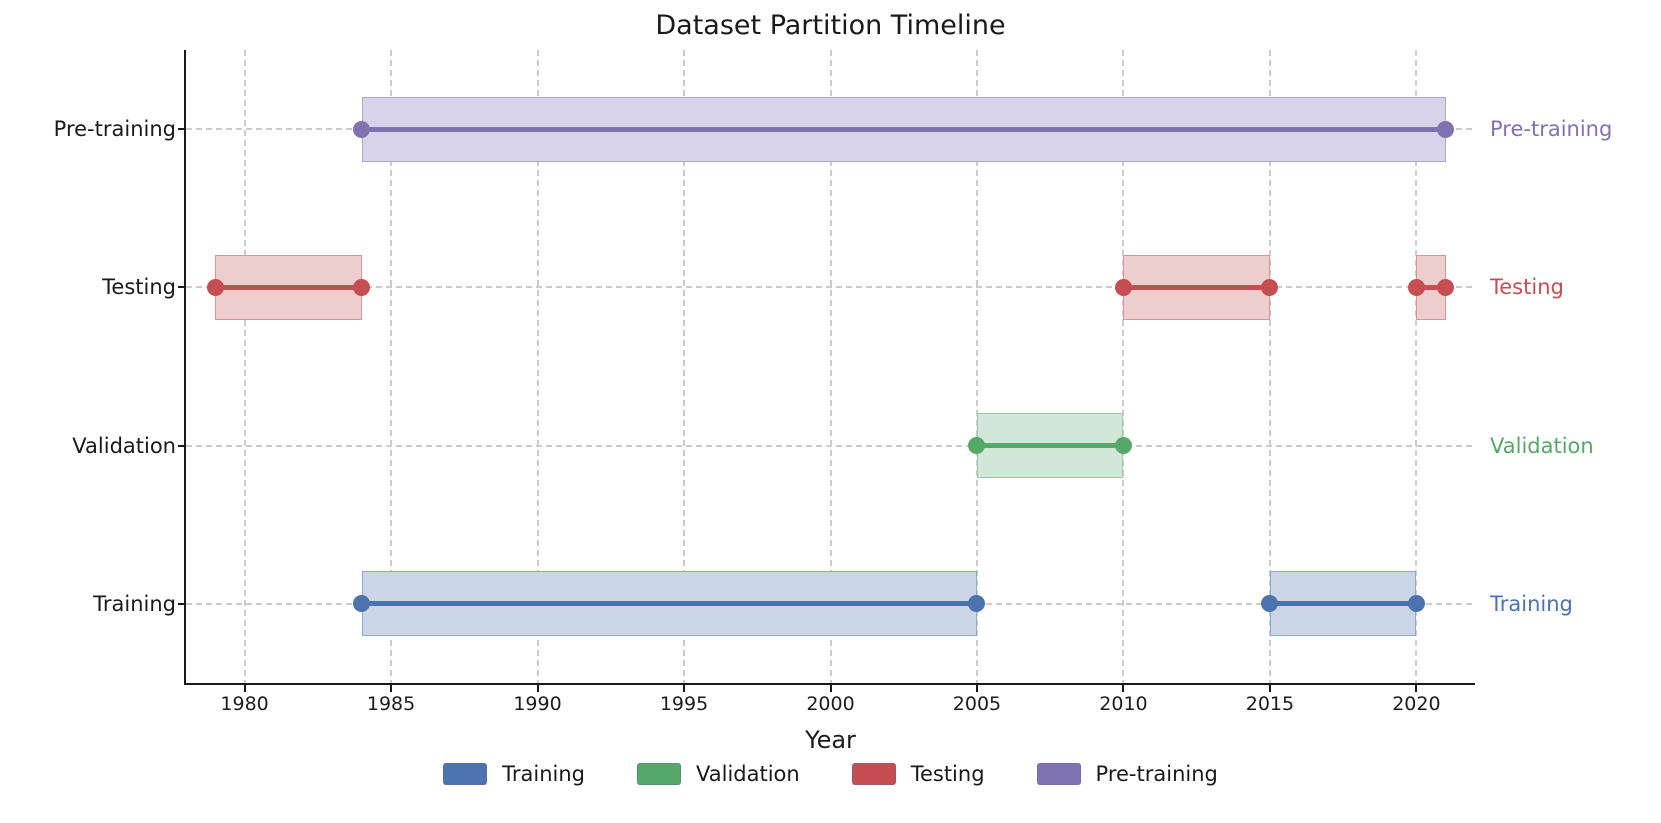 The image size is (1661, 823). Describe the element at coordinates (1156, 774) in the screenshot. I see `legend-label: Pre-training` at that location.